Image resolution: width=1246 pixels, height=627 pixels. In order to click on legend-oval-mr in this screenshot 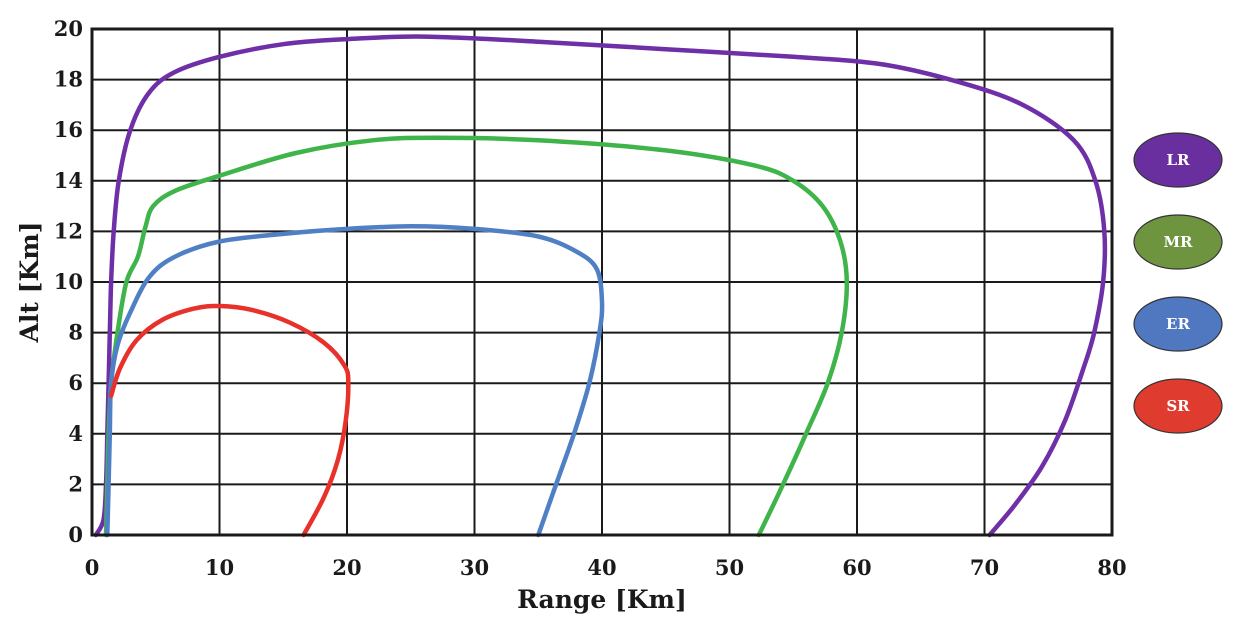, I will do `click(1178, 242)`.